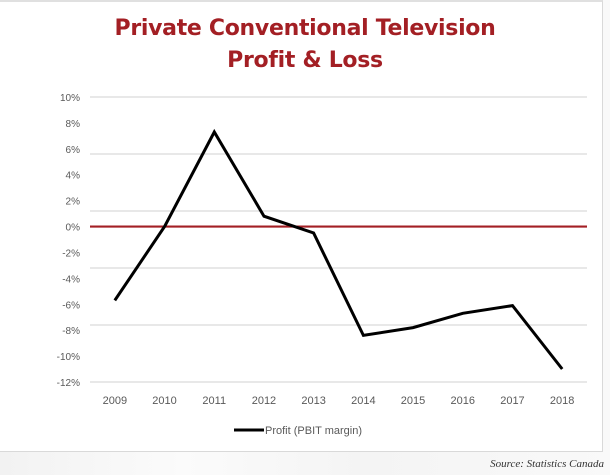  What do you see at coordinates (71, 279) in the screenshot?
I see `y-tick-label: -4%` at bounding box center [71, 279].